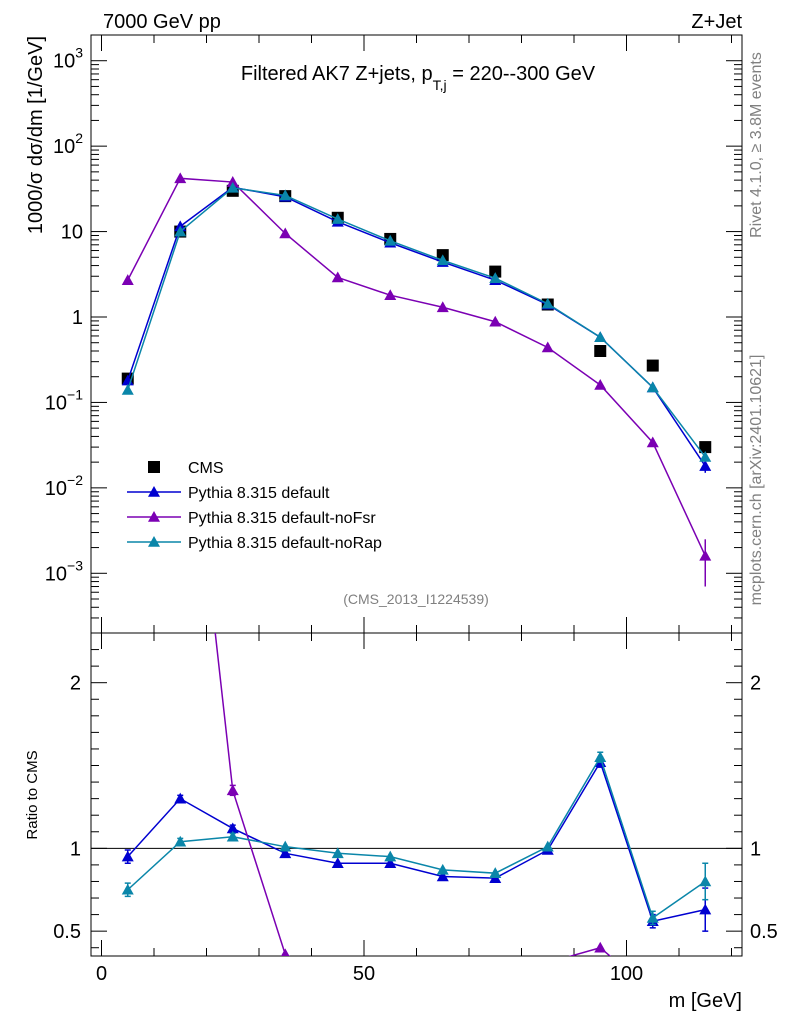 This screenshot has height=1024, width=786. What do you see at coordinates (626, 974) in the screenshot?
I see `ratio-x-tick-label: 100` at bounding box center [626, 974].